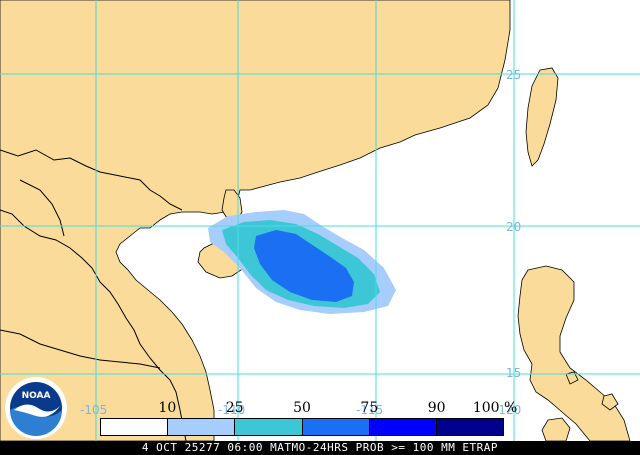  I want to click on lon-label-110: -110, so click(231, 410).